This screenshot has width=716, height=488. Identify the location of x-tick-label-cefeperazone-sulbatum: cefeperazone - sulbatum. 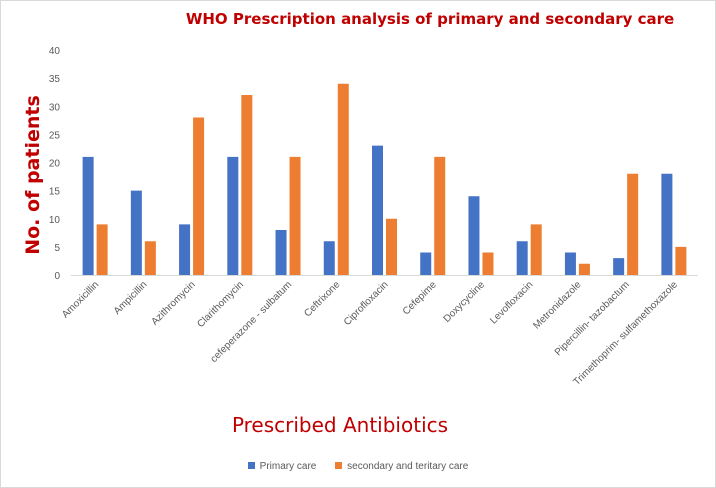
(252, 322).